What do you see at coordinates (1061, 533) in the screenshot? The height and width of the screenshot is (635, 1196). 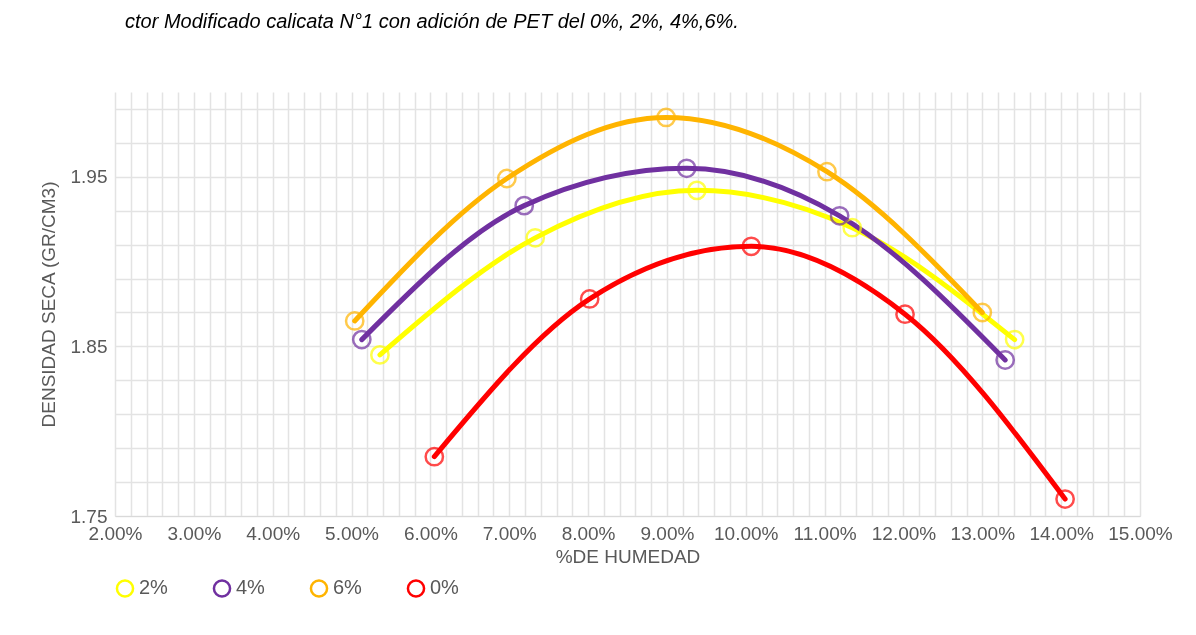 I see `x-tick-label: 14.00%` at bounding box center [1061, 533].